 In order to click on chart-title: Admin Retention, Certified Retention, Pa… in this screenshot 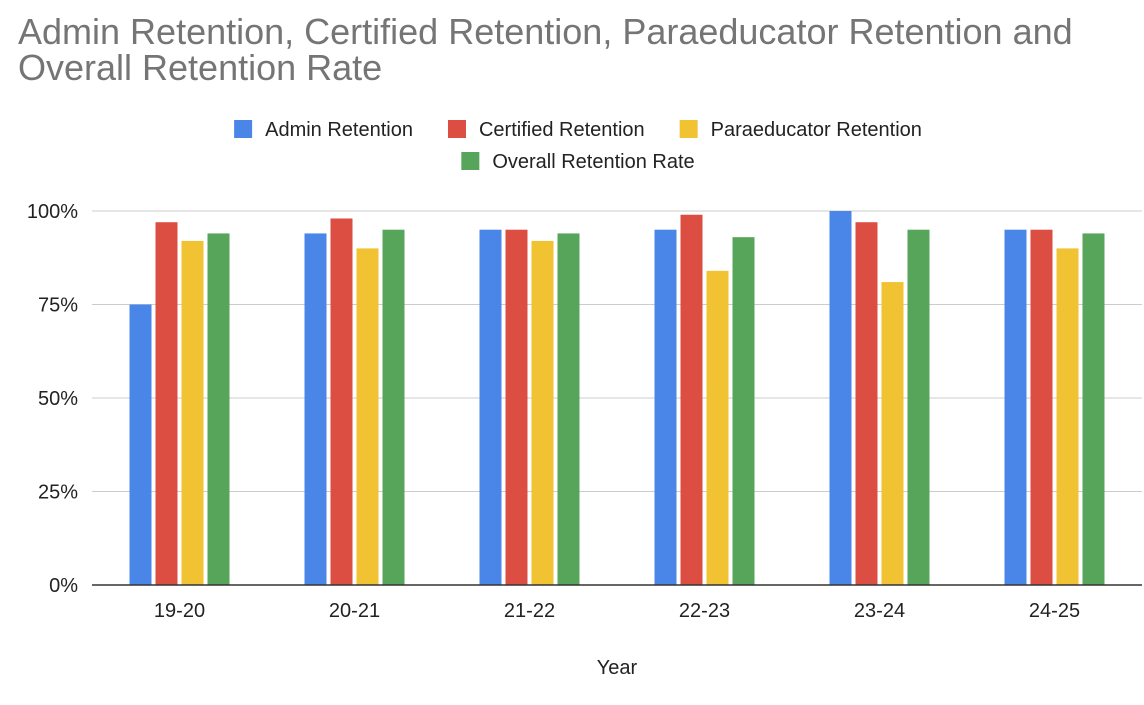, I will do `click(545, 49)`.